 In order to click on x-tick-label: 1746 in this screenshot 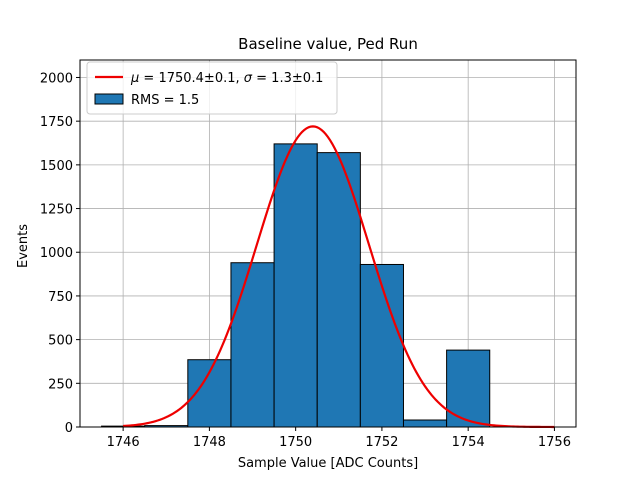, I will do `click(123, 442)`.